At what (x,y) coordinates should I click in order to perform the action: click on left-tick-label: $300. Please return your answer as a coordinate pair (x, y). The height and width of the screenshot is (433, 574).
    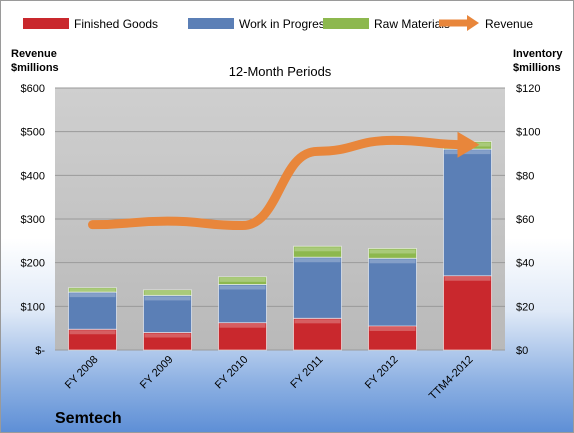
    Looking at the image, I should click on (33, 220).